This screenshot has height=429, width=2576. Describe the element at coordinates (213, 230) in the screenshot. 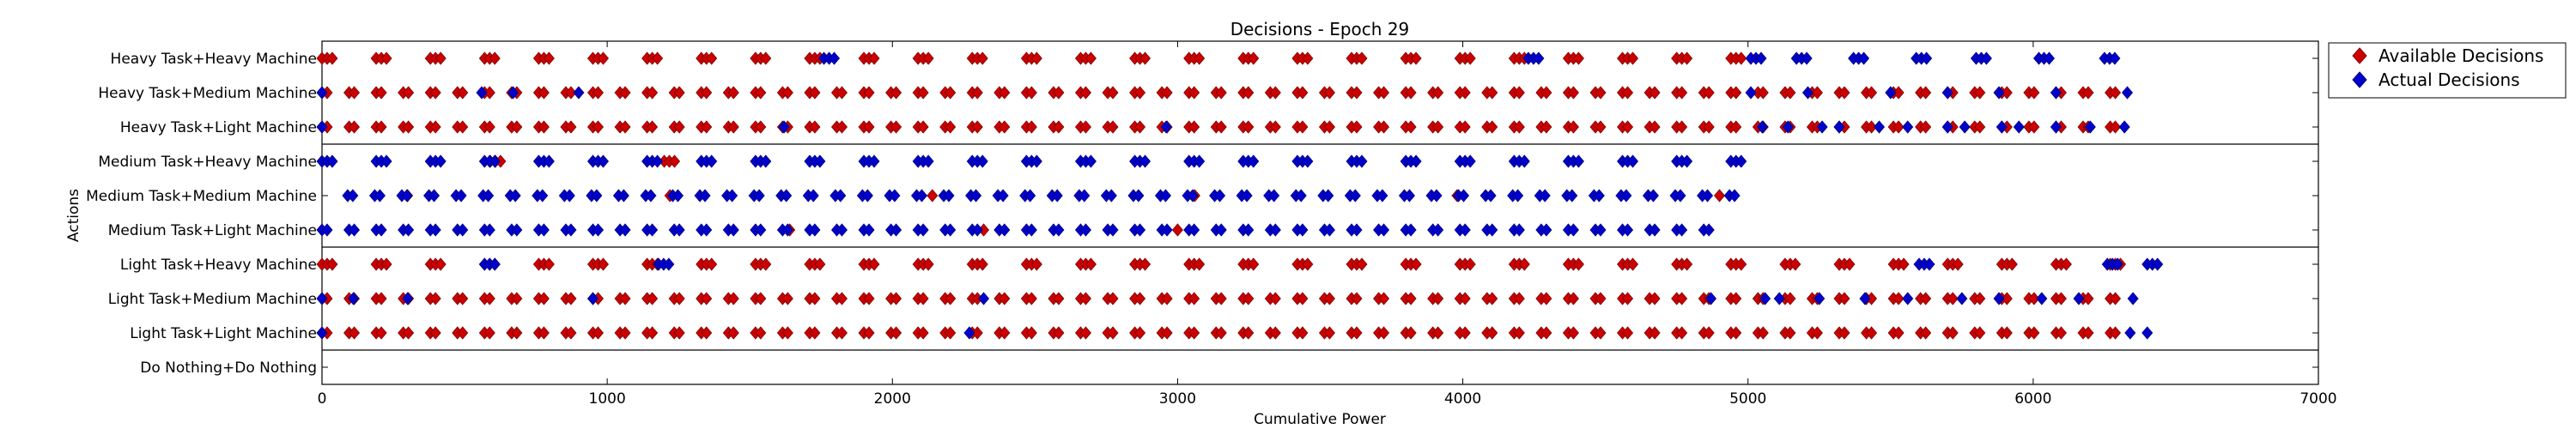

I see `y-tick-label: Medium Task+Light Machine` at that location.